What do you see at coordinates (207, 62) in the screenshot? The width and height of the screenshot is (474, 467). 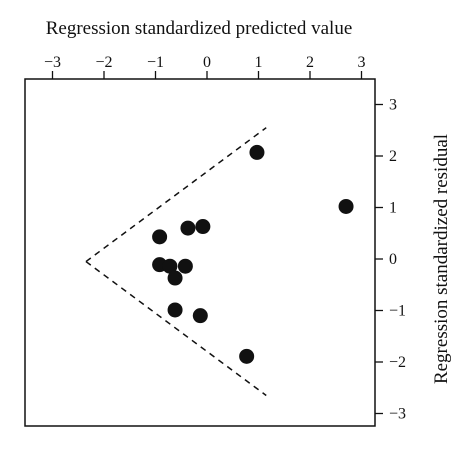 I see `x-tick-label: 0` at bounding box center [207, 62].